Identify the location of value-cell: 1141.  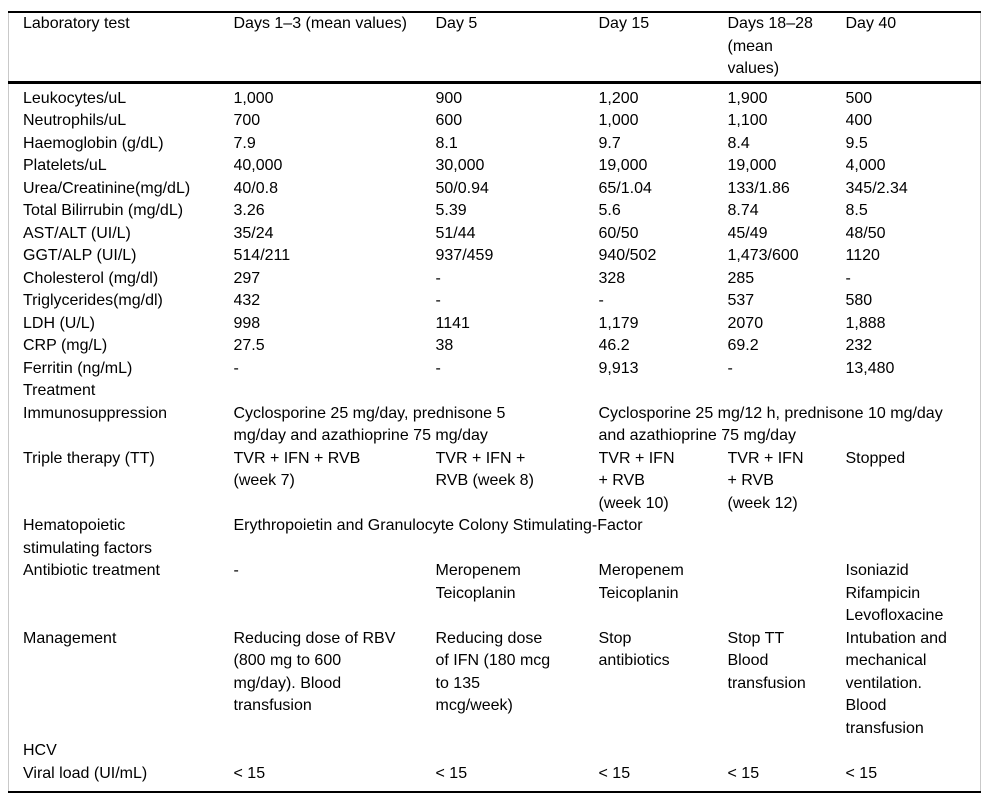
(452, 323).